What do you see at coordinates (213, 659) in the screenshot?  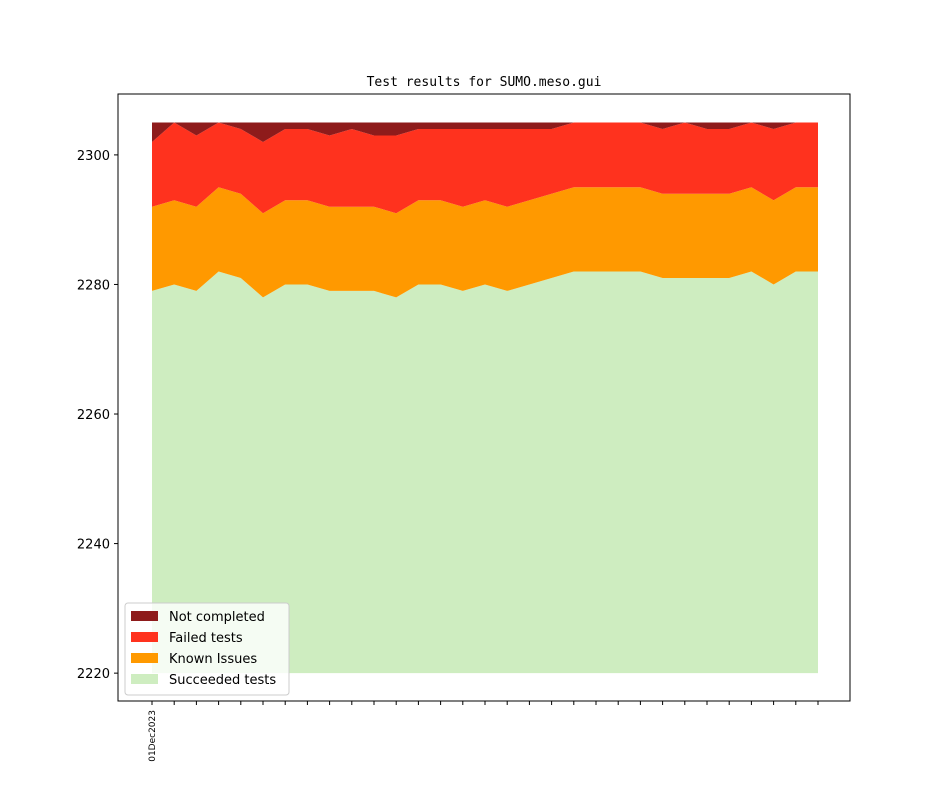 I see `legend-label: Known Issues` at bounding box center [213, 659].